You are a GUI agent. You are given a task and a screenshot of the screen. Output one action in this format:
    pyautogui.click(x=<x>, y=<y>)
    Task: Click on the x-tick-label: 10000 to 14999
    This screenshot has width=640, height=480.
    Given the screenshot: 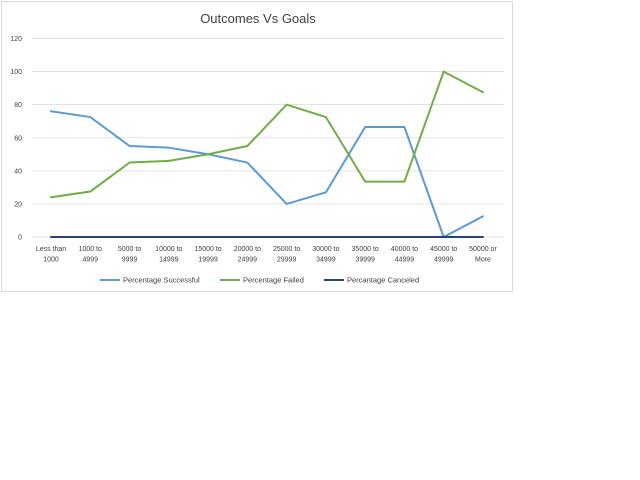 What is the action you would take?
    pyautogui.click(x=168, y=255)
    